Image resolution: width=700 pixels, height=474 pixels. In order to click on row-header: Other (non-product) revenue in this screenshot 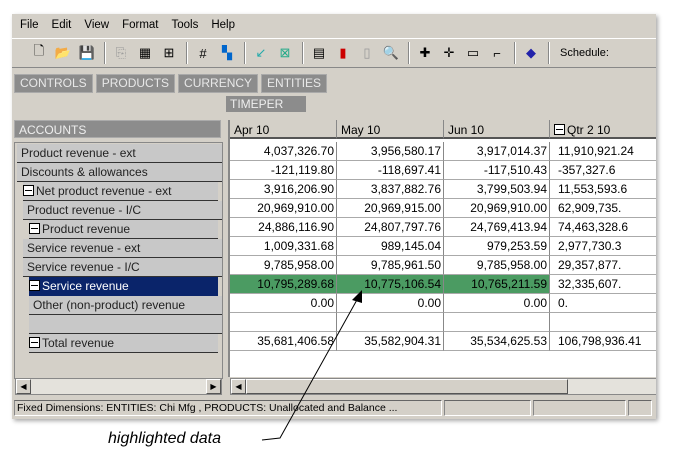, I will do `click(125, 305)`.